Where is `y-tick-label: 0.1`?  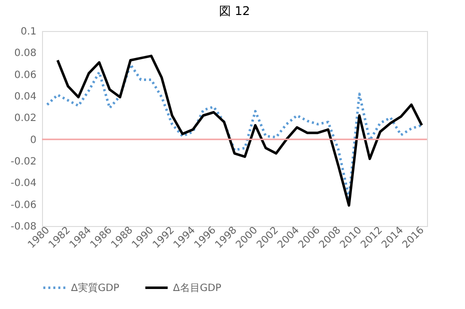
y-tick-label: 0.1 is located at coordinates (28, 32).